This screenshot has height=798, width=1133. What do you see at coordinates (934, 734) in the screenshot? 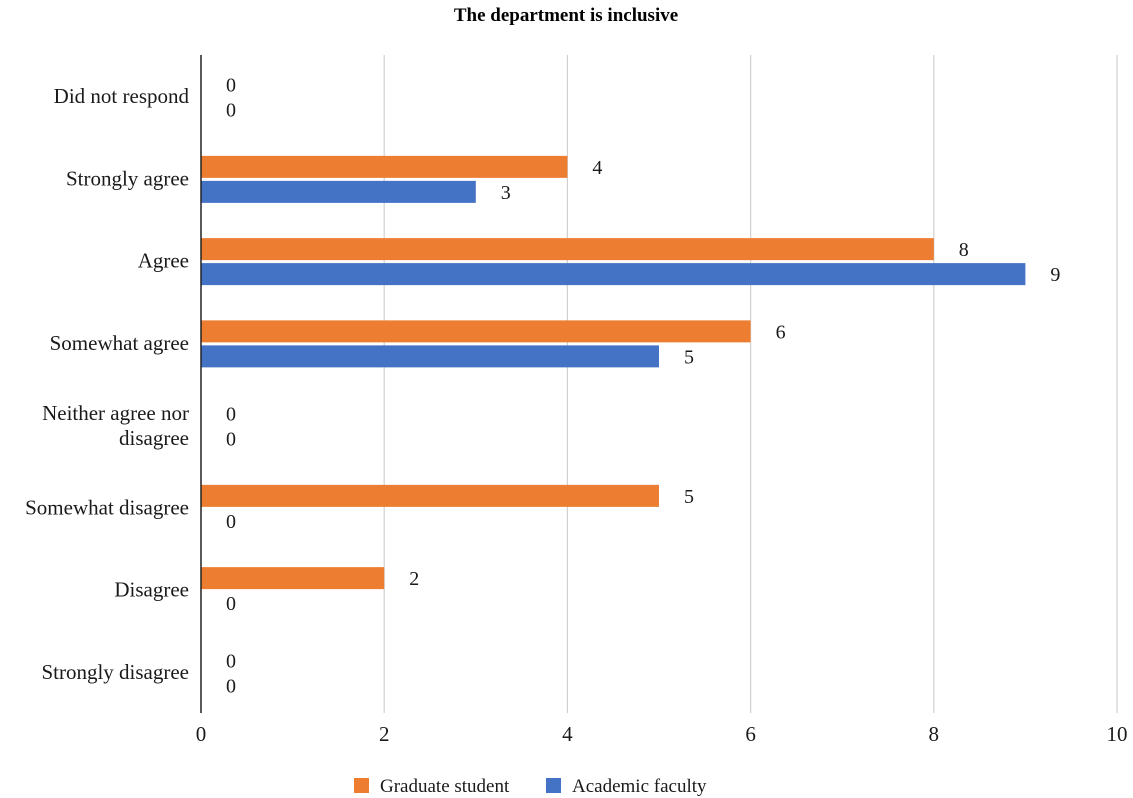
I see `x-tick-label: 8` at bounding box center [934, 734].